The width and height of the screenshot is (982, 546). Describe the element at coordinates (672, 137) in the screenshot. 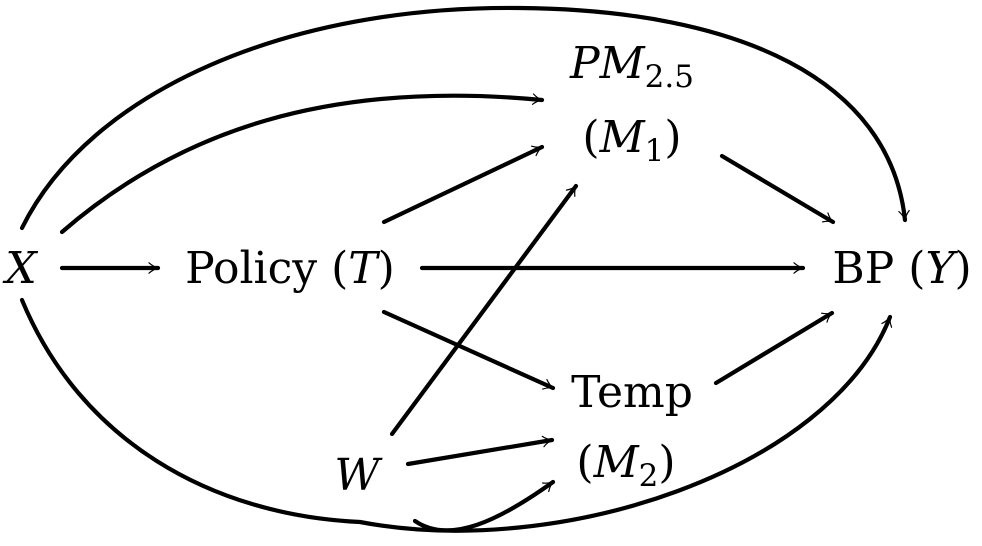

I see `pm25-close-paren: )` at that location.